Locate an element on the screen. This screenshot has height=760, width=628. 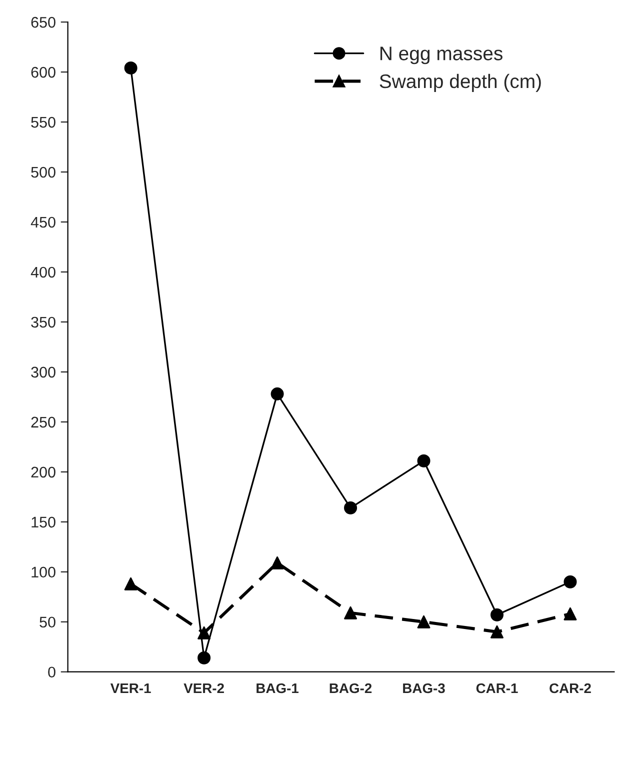
legend-label: N egg masses is located at coordinates (441, 55).